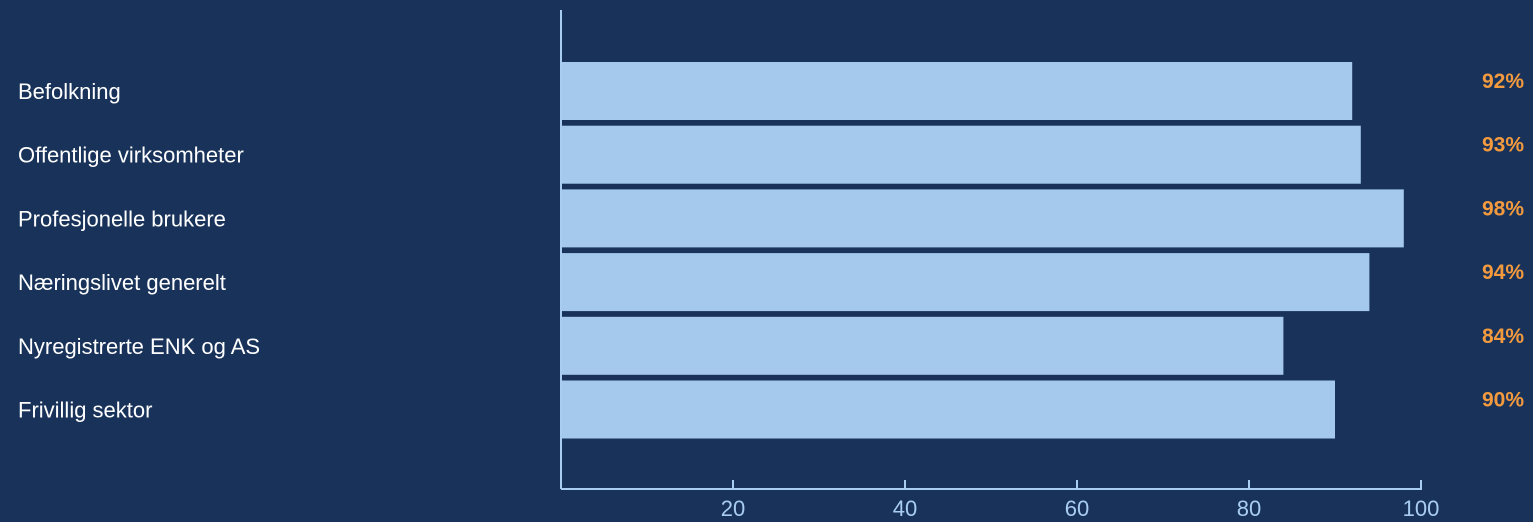 The height and width of the screenshot is (522, 1533). Describe the element at coordinates (1503, 81) in the screenshot. I see `value-label: 92%` at that location.